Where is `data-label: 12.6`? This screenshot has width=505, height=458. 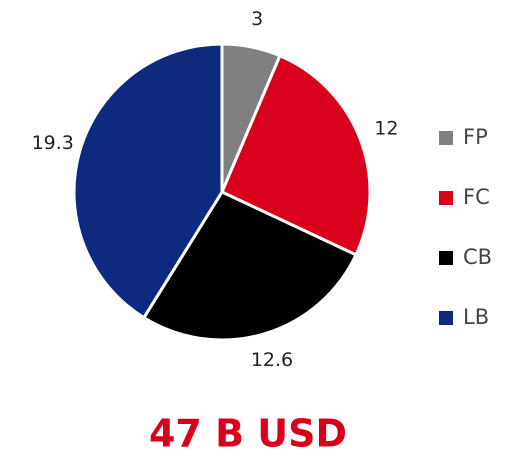 data-label: 12.6 is located at coordinates (272, 360).